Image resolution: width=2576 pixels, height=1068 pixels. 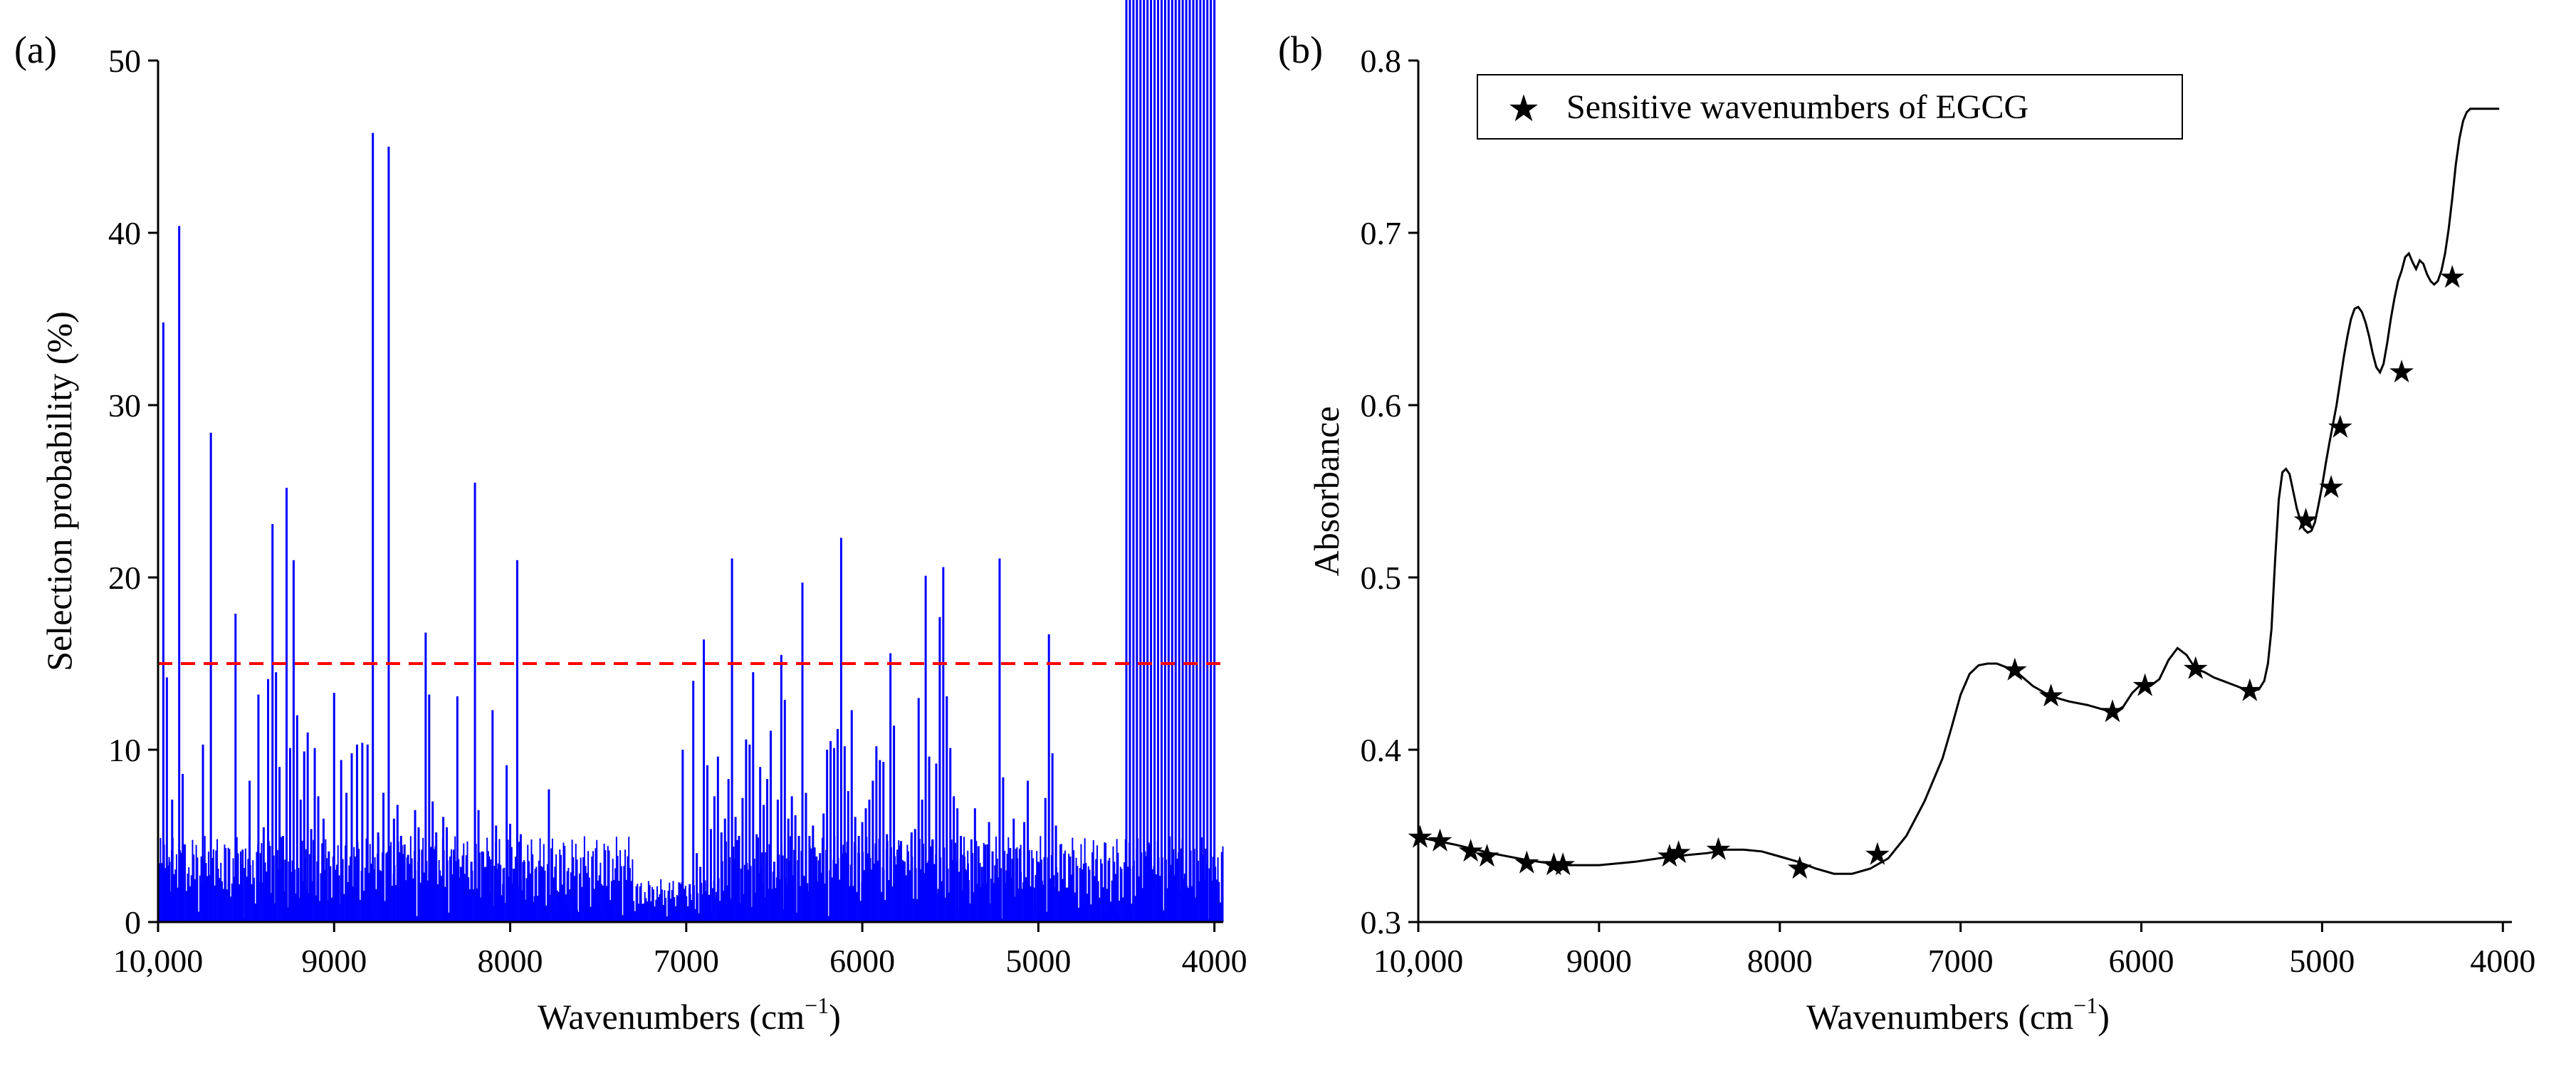 What do you see at coordinates (334, 961) in the screenshot?
I see `panel-a-x-tick-label: 9000` at bounding box center [334, 961].